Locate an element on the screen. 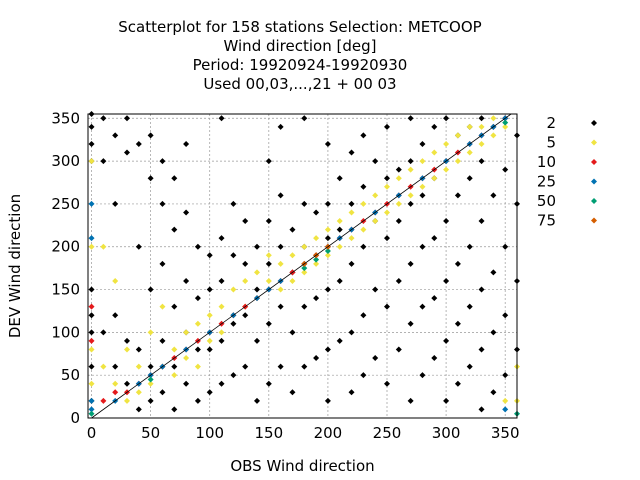 This screenshot has width=640, height=480. x-tick-label: 50 is located at coordinates (150, 433).